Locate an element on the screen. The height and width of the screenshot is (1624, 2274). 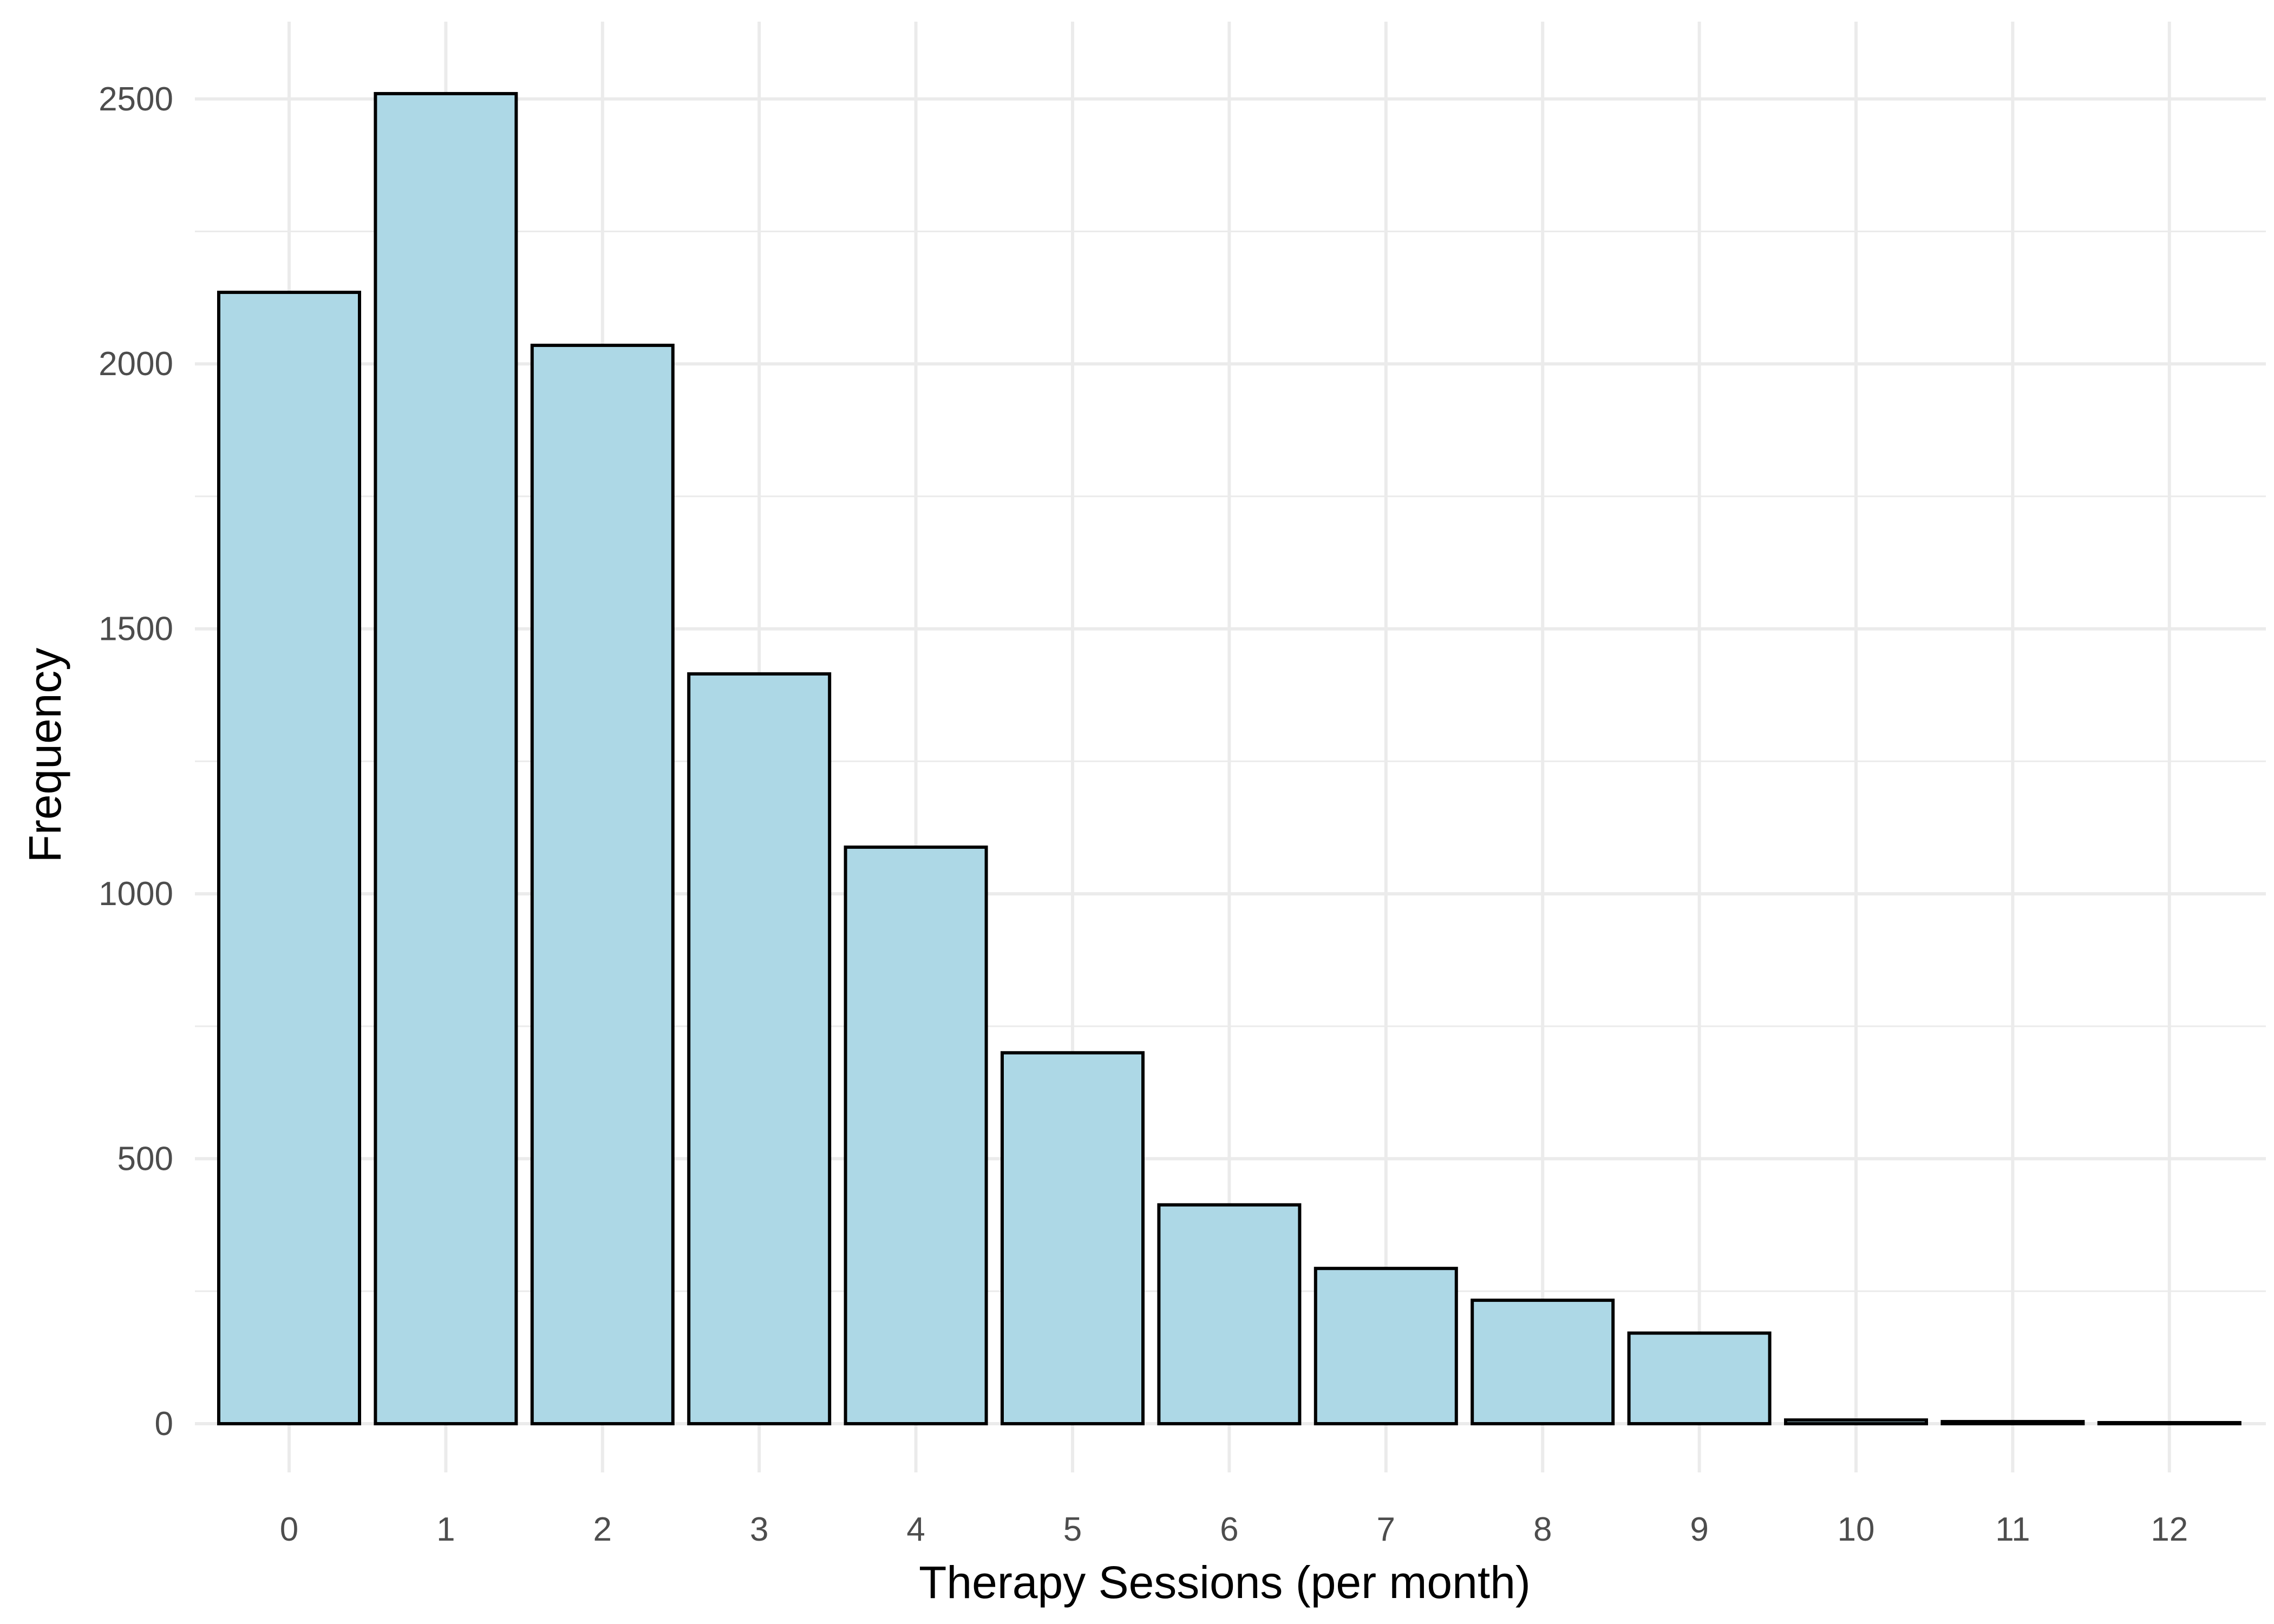
y-axis-ticks: 0 500 1000 1500 2000 2500 is located at coordinates (136, 762).